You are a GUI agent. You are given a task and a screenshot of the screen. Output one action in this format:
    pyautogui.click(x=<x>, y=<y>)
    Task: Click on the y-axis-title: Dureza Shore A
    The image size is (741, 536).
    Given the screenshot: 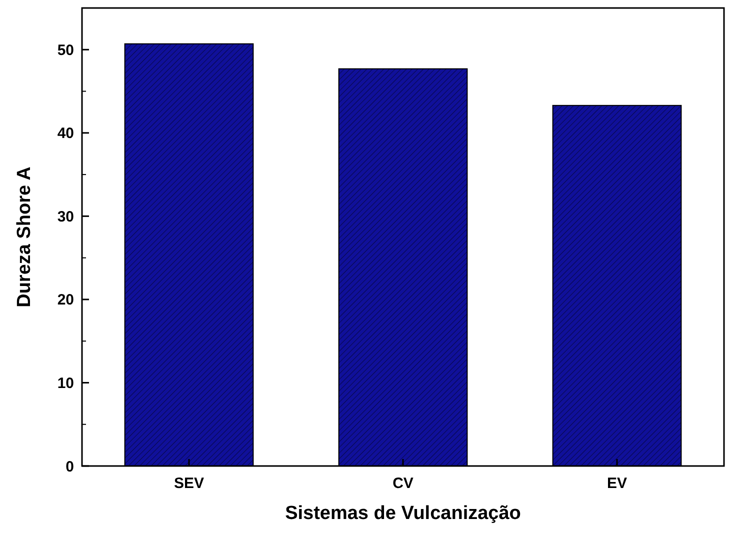 What is the action you would take?
    pyautogui.click(x=24, y=237)
    